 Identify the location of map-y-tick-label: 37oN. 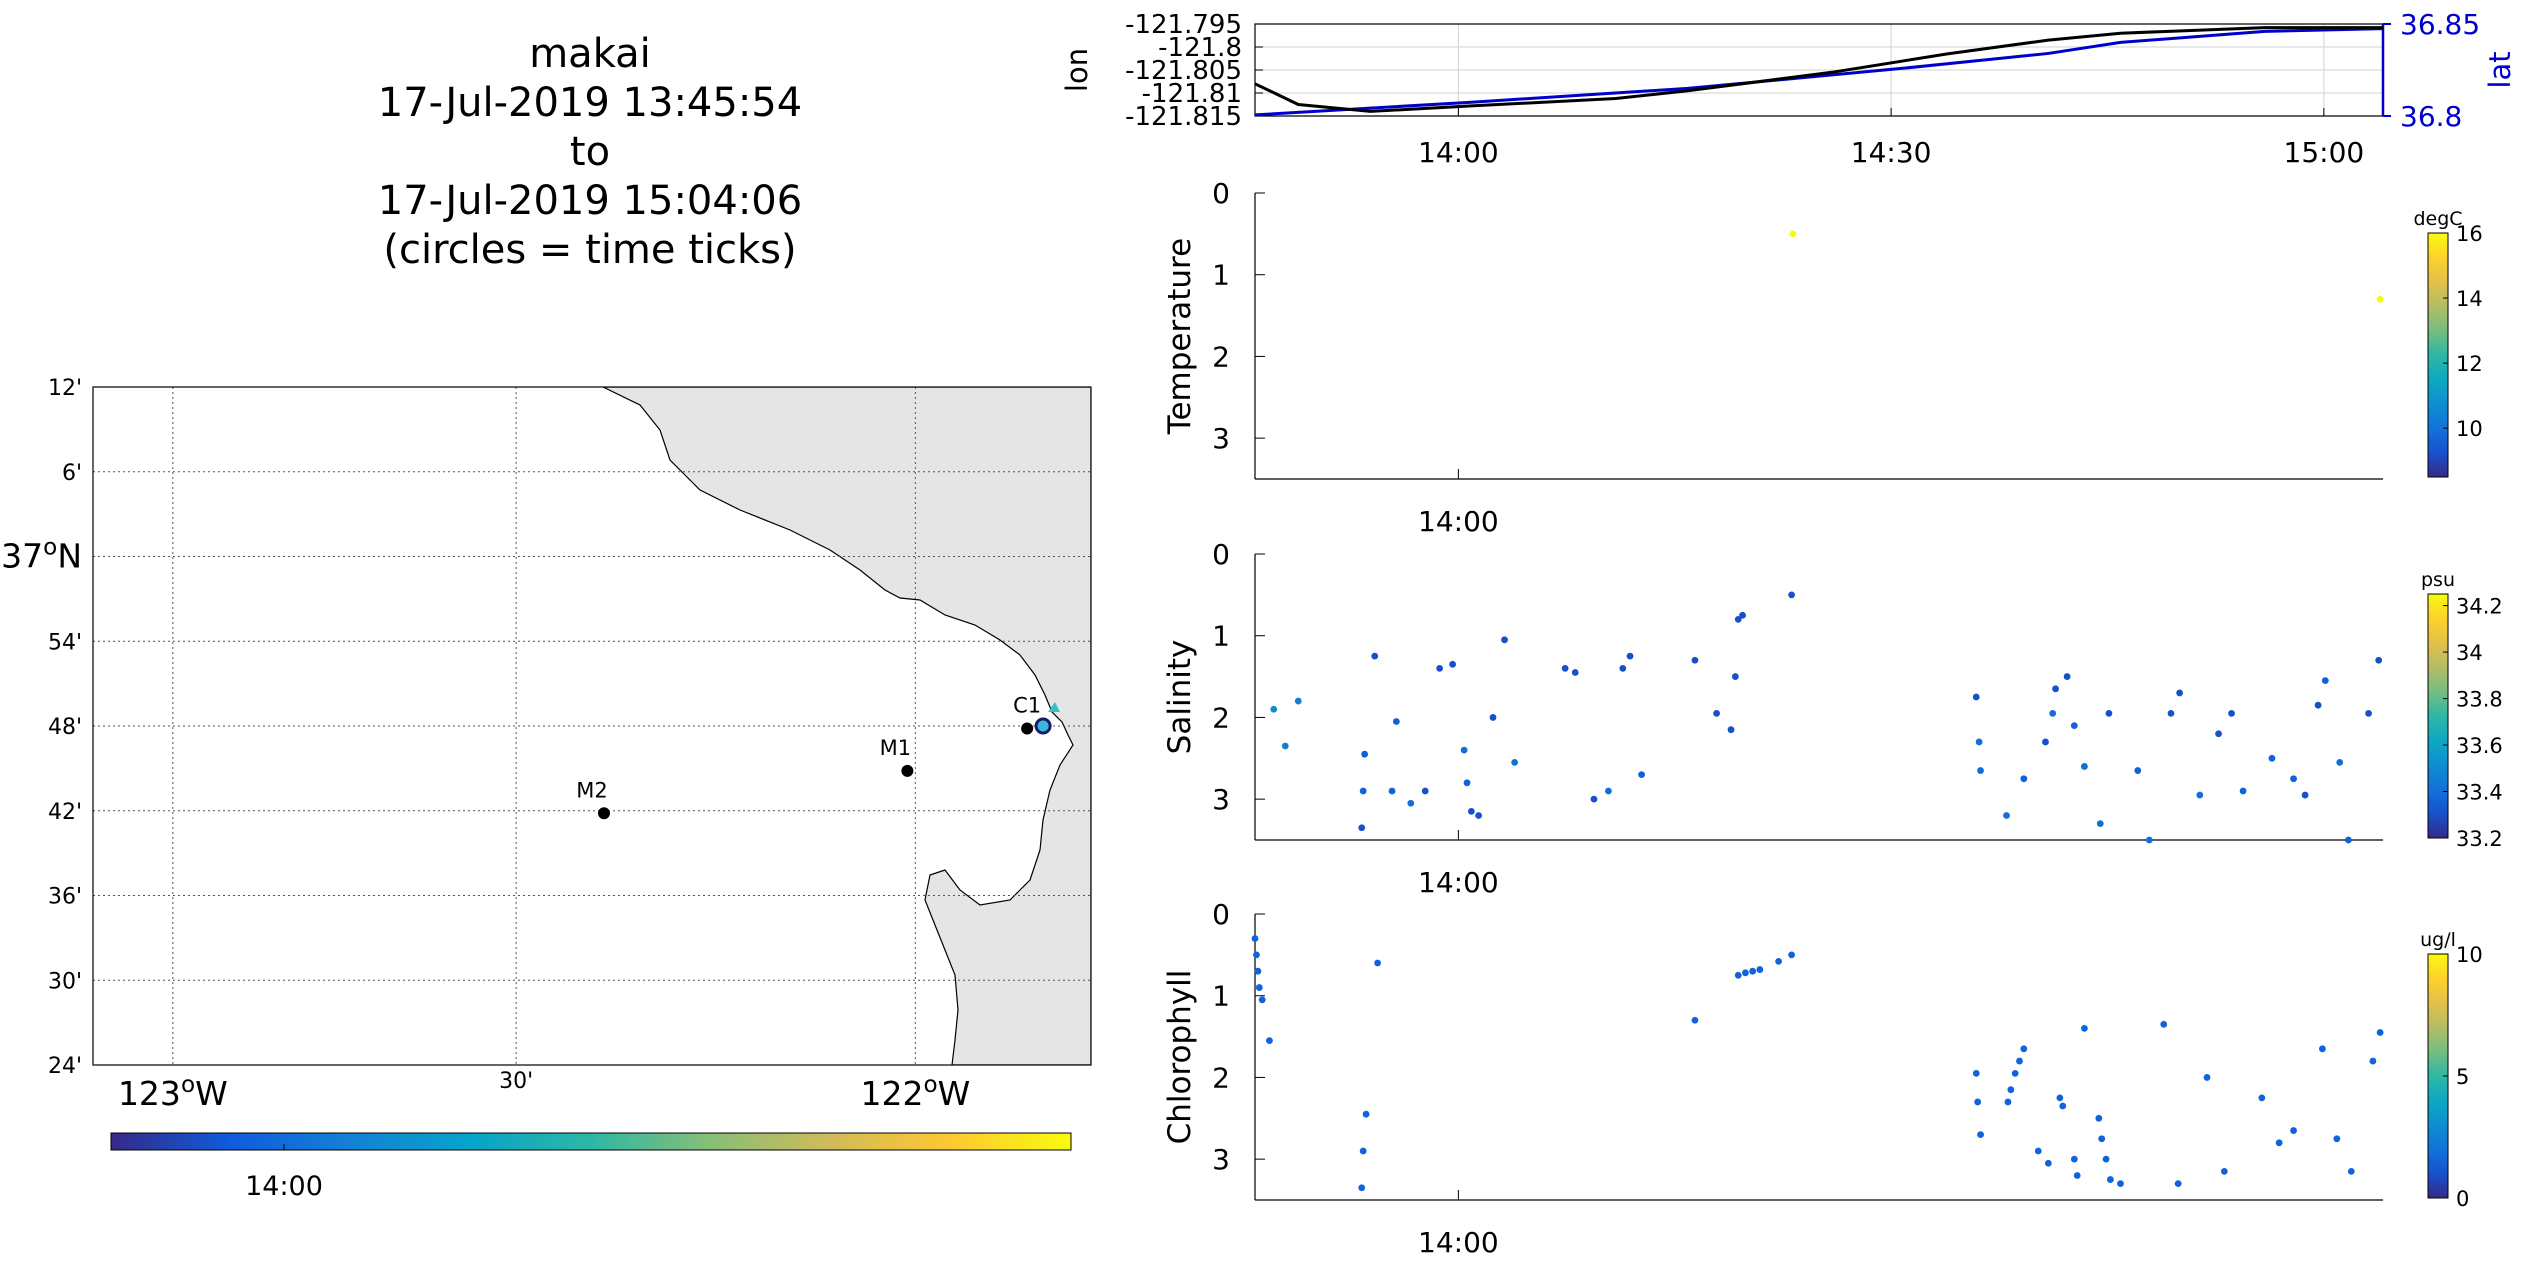
(41, 554).